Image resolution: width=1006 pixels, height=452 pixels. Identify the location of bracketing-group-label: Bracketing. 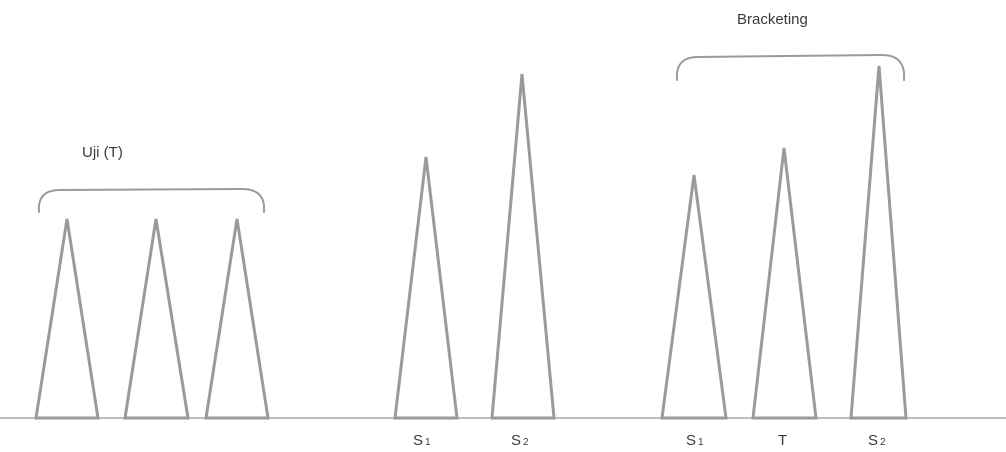
(772, 19).